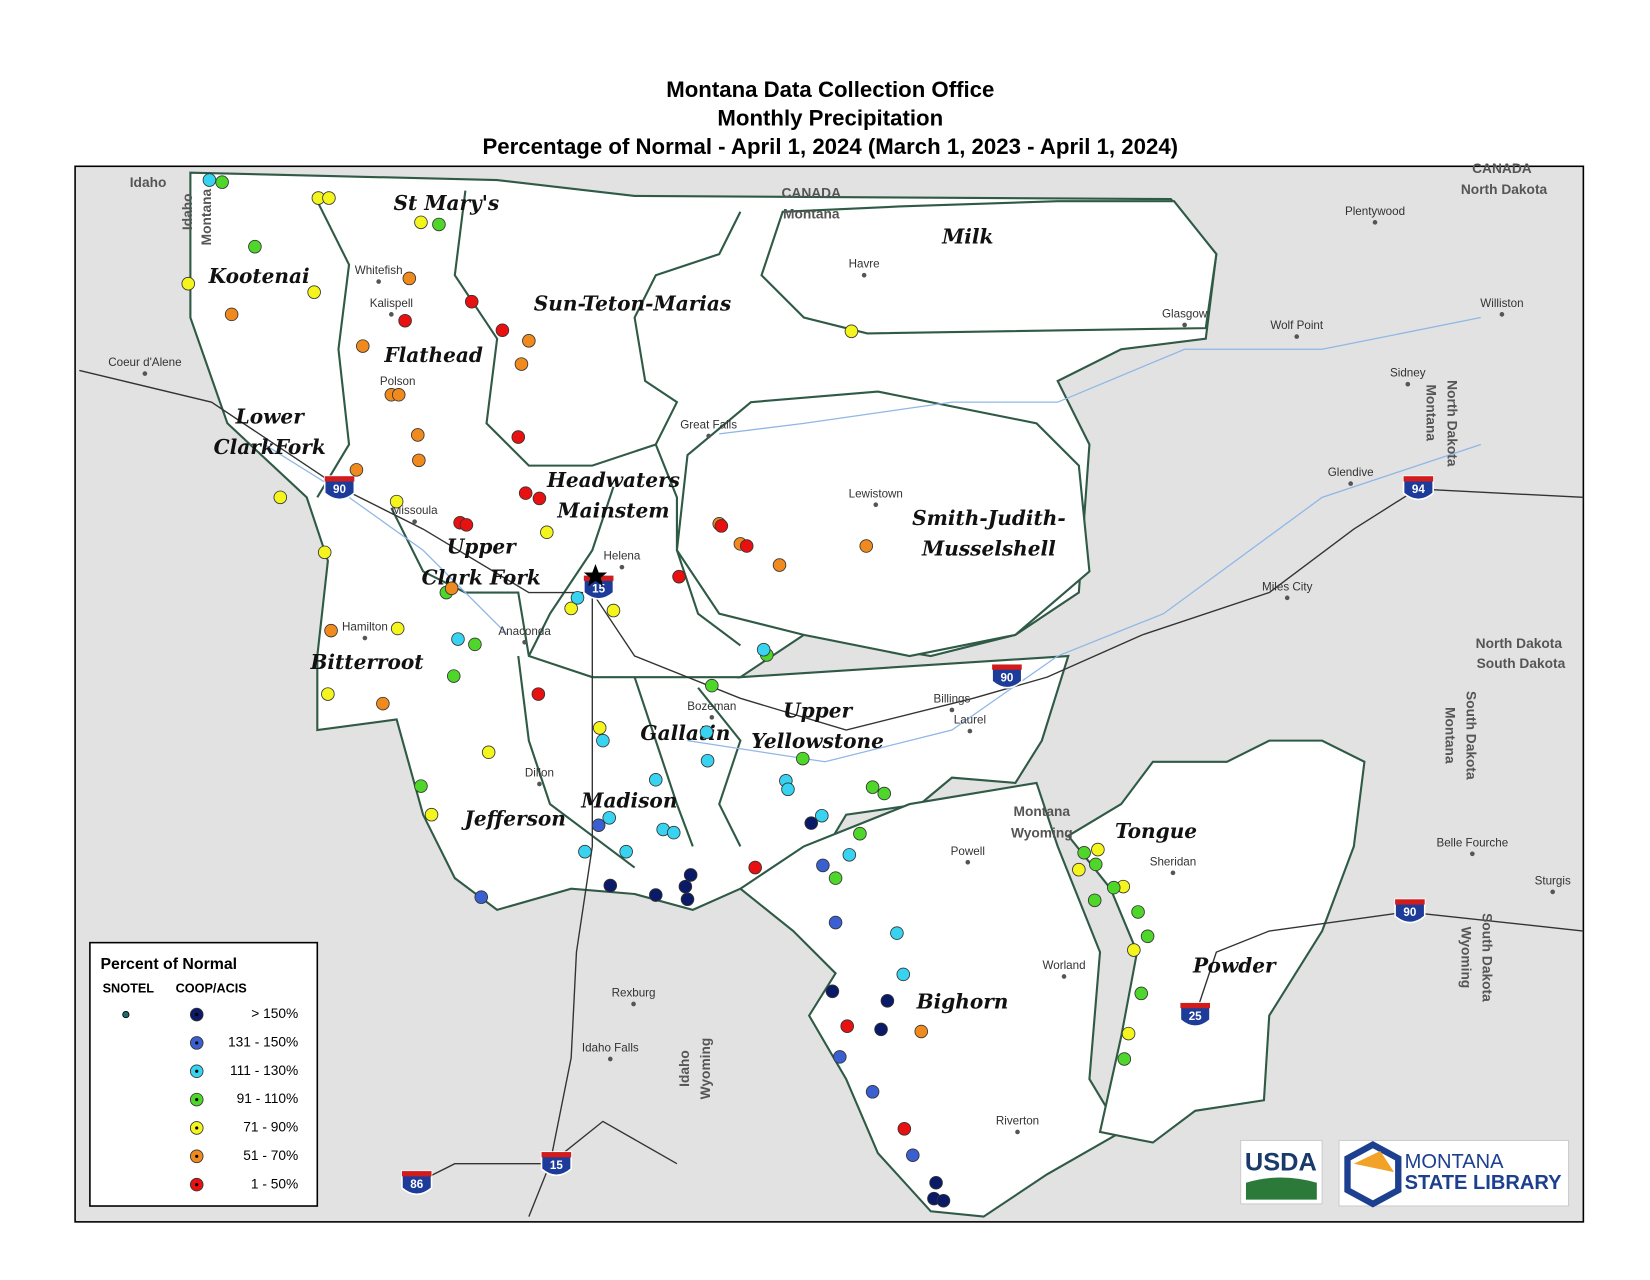  What do you see at coordinates (433, 355) in the screenshot?
I see `basin-label: Flathead` at bounding box center [433, 355].